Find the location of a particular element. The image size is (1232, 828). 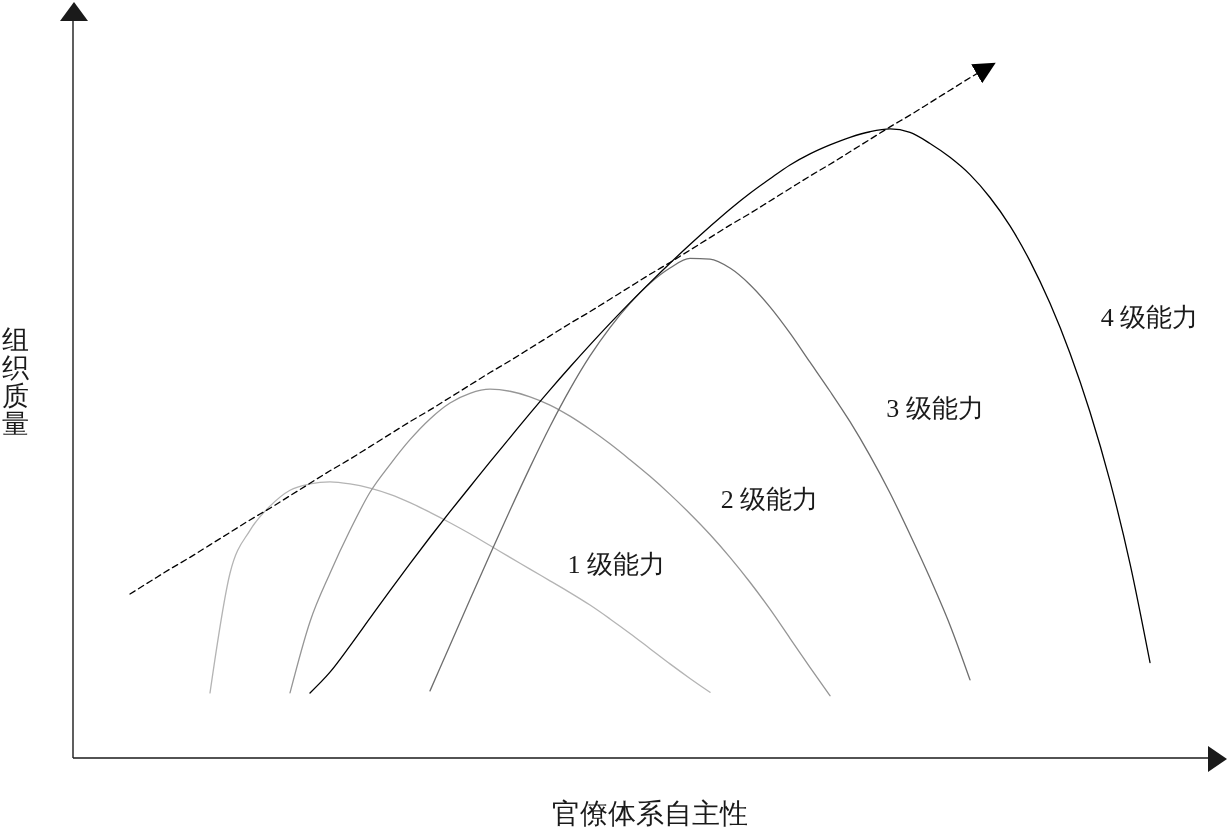

y-axis-title: 组织质量 is located at coordinates (15, 381).